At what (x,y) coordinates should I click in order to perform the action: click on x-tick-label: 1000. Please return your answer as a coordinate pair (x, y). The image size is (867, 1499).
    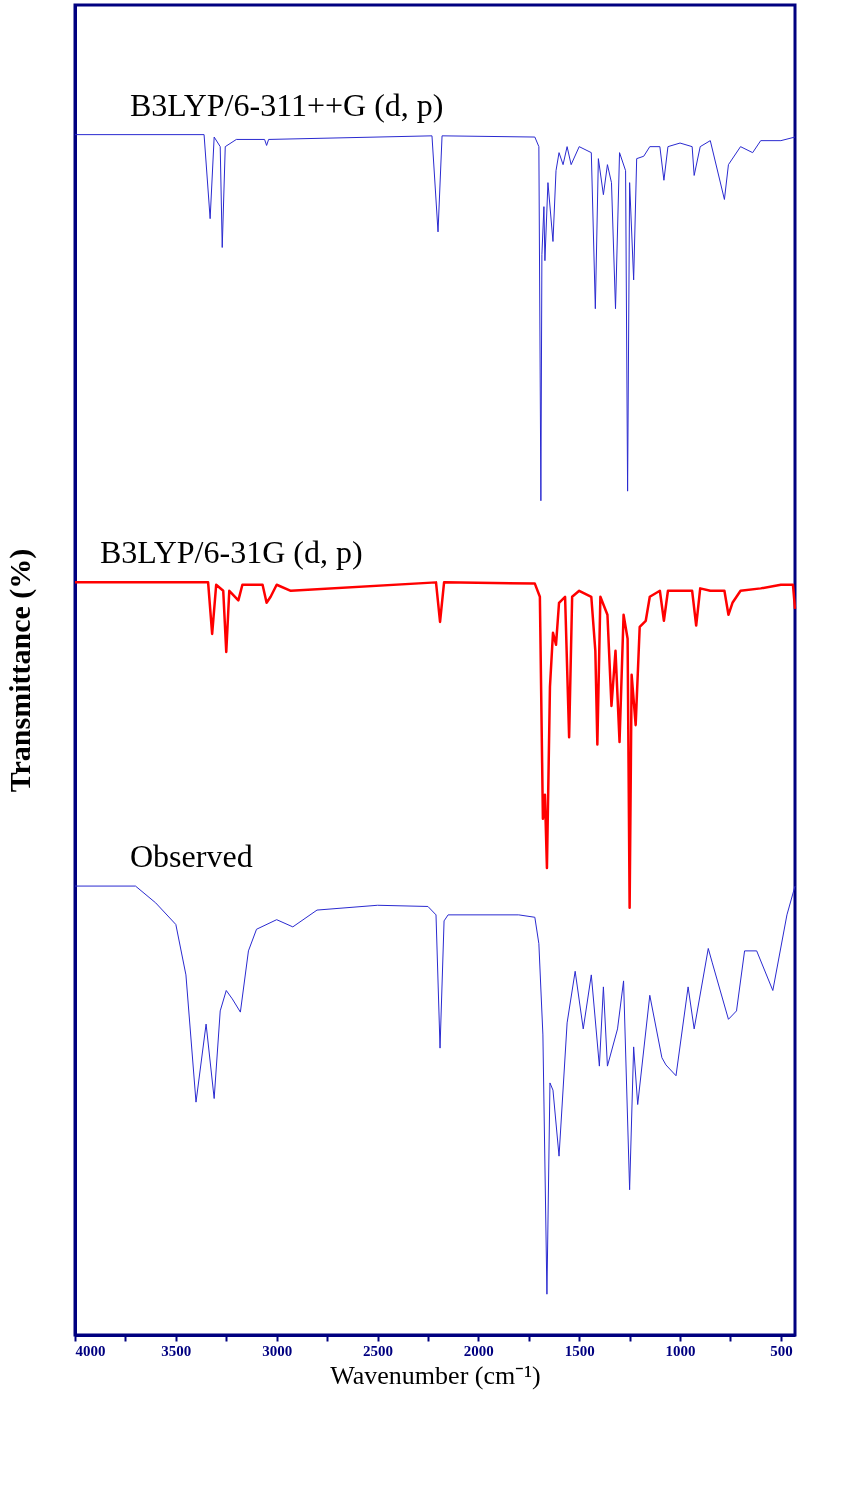
    Looking at the image, I should click on (680, 1350).